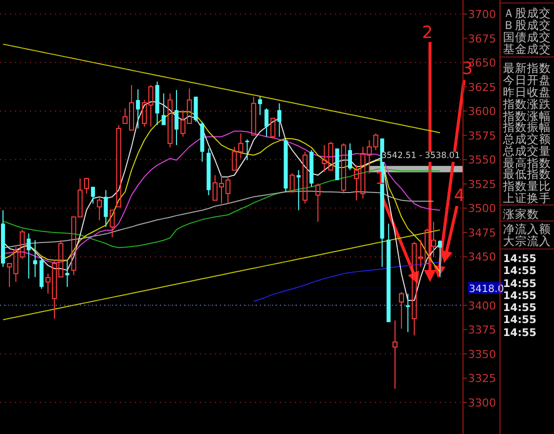 This screenshot has height=434, width=554. Describe the element at coordinates (527, 37) in the screenshot. I see `text: 国债成交` at that location.